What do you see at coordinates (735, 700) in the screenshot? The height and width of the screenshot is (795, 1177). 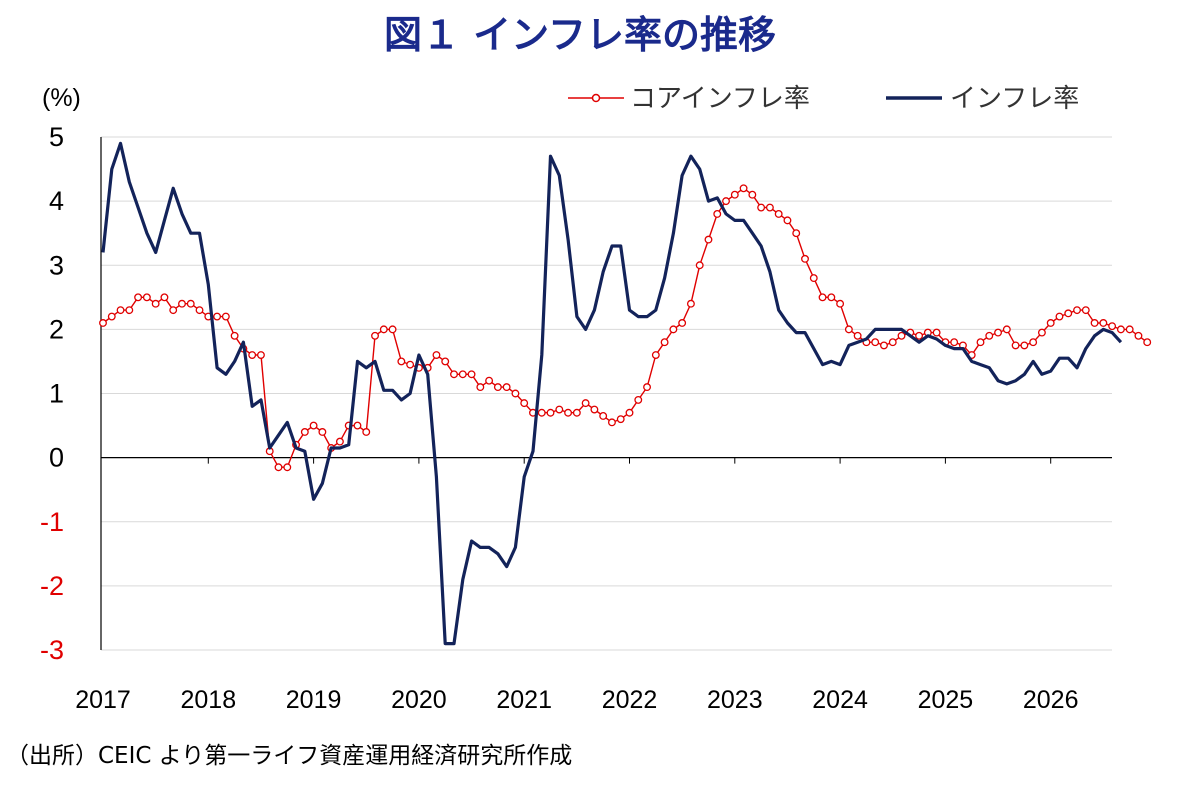 I see `x-tick-label: 2023` at bounding box center [735, 700].